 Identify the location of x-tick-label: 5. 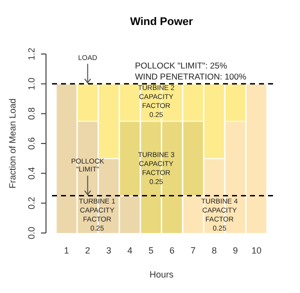
(151, 250).